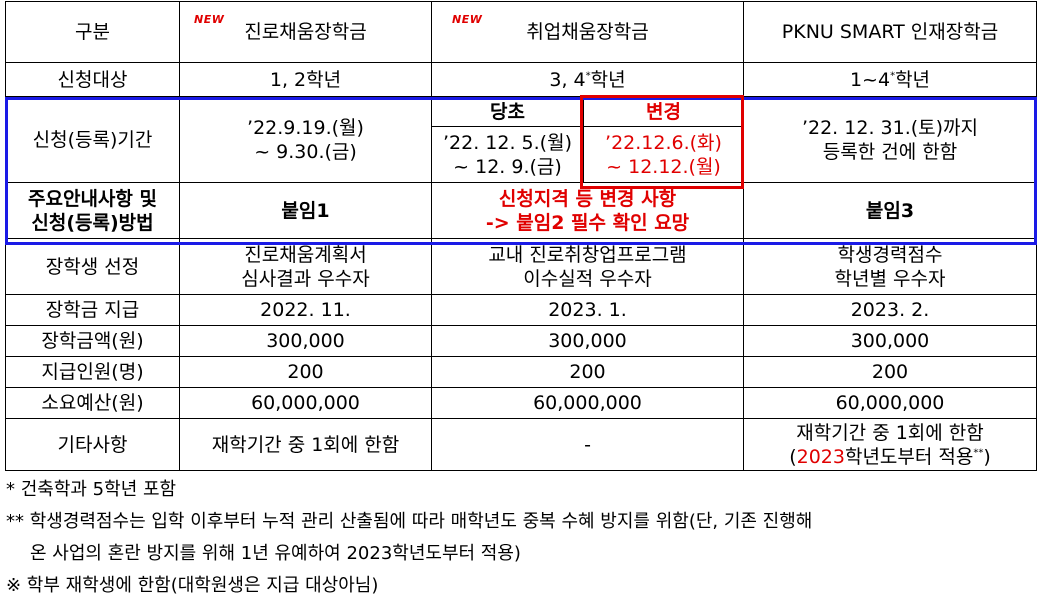 The image size is (1042, 611). Describe the element at coordinates (587, 79) in the screenshot. I see `target-employment: 3, 4*학년` at that location.